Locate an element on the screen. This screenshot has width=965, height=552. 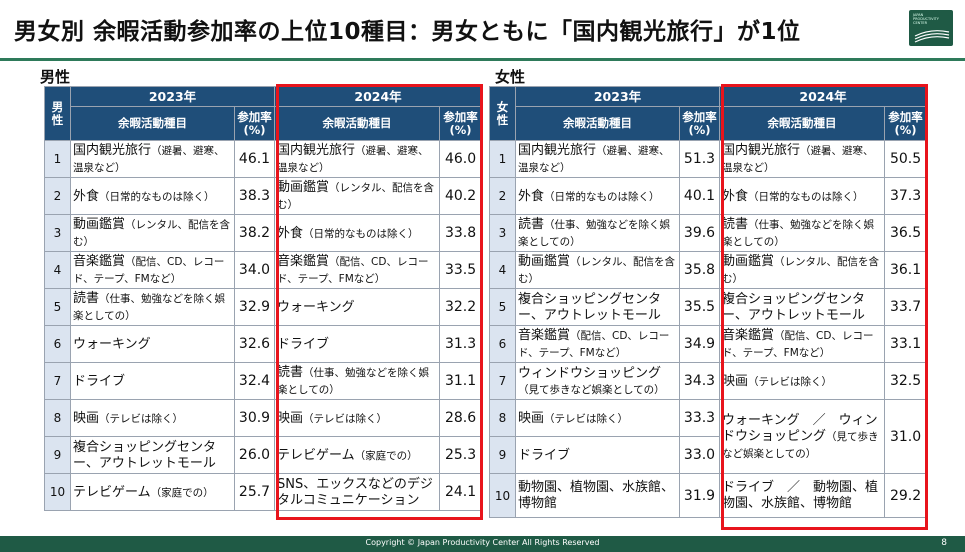
activity-cell: ウォーキング is located at coordinates (357, 307).